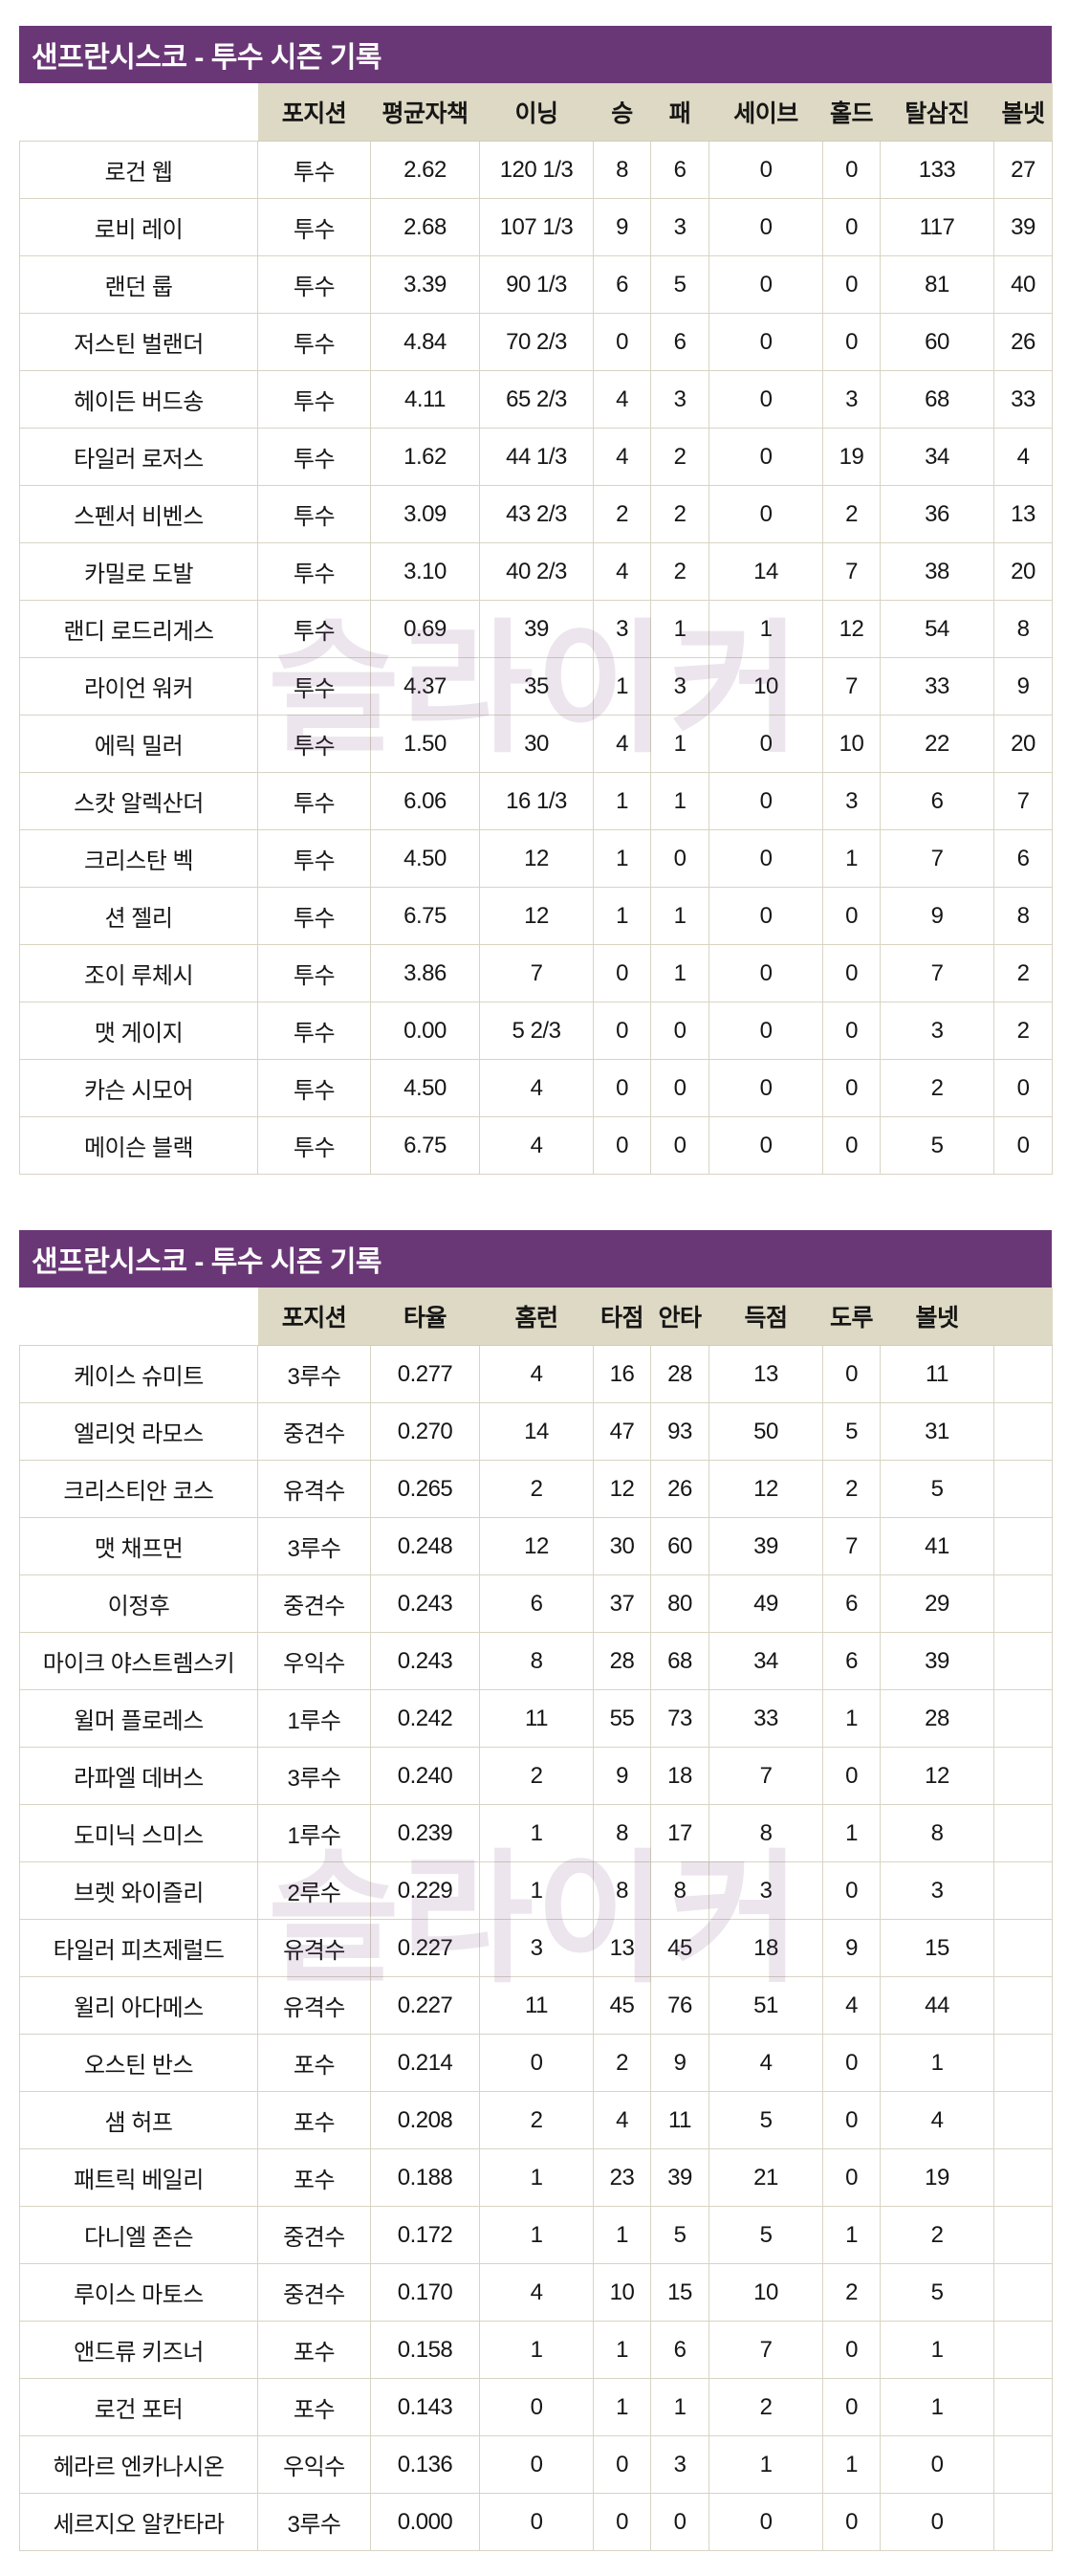 The image size is (1068, 2576). I want to click on player-name: 헤이든 버드송, so click(138, 399).